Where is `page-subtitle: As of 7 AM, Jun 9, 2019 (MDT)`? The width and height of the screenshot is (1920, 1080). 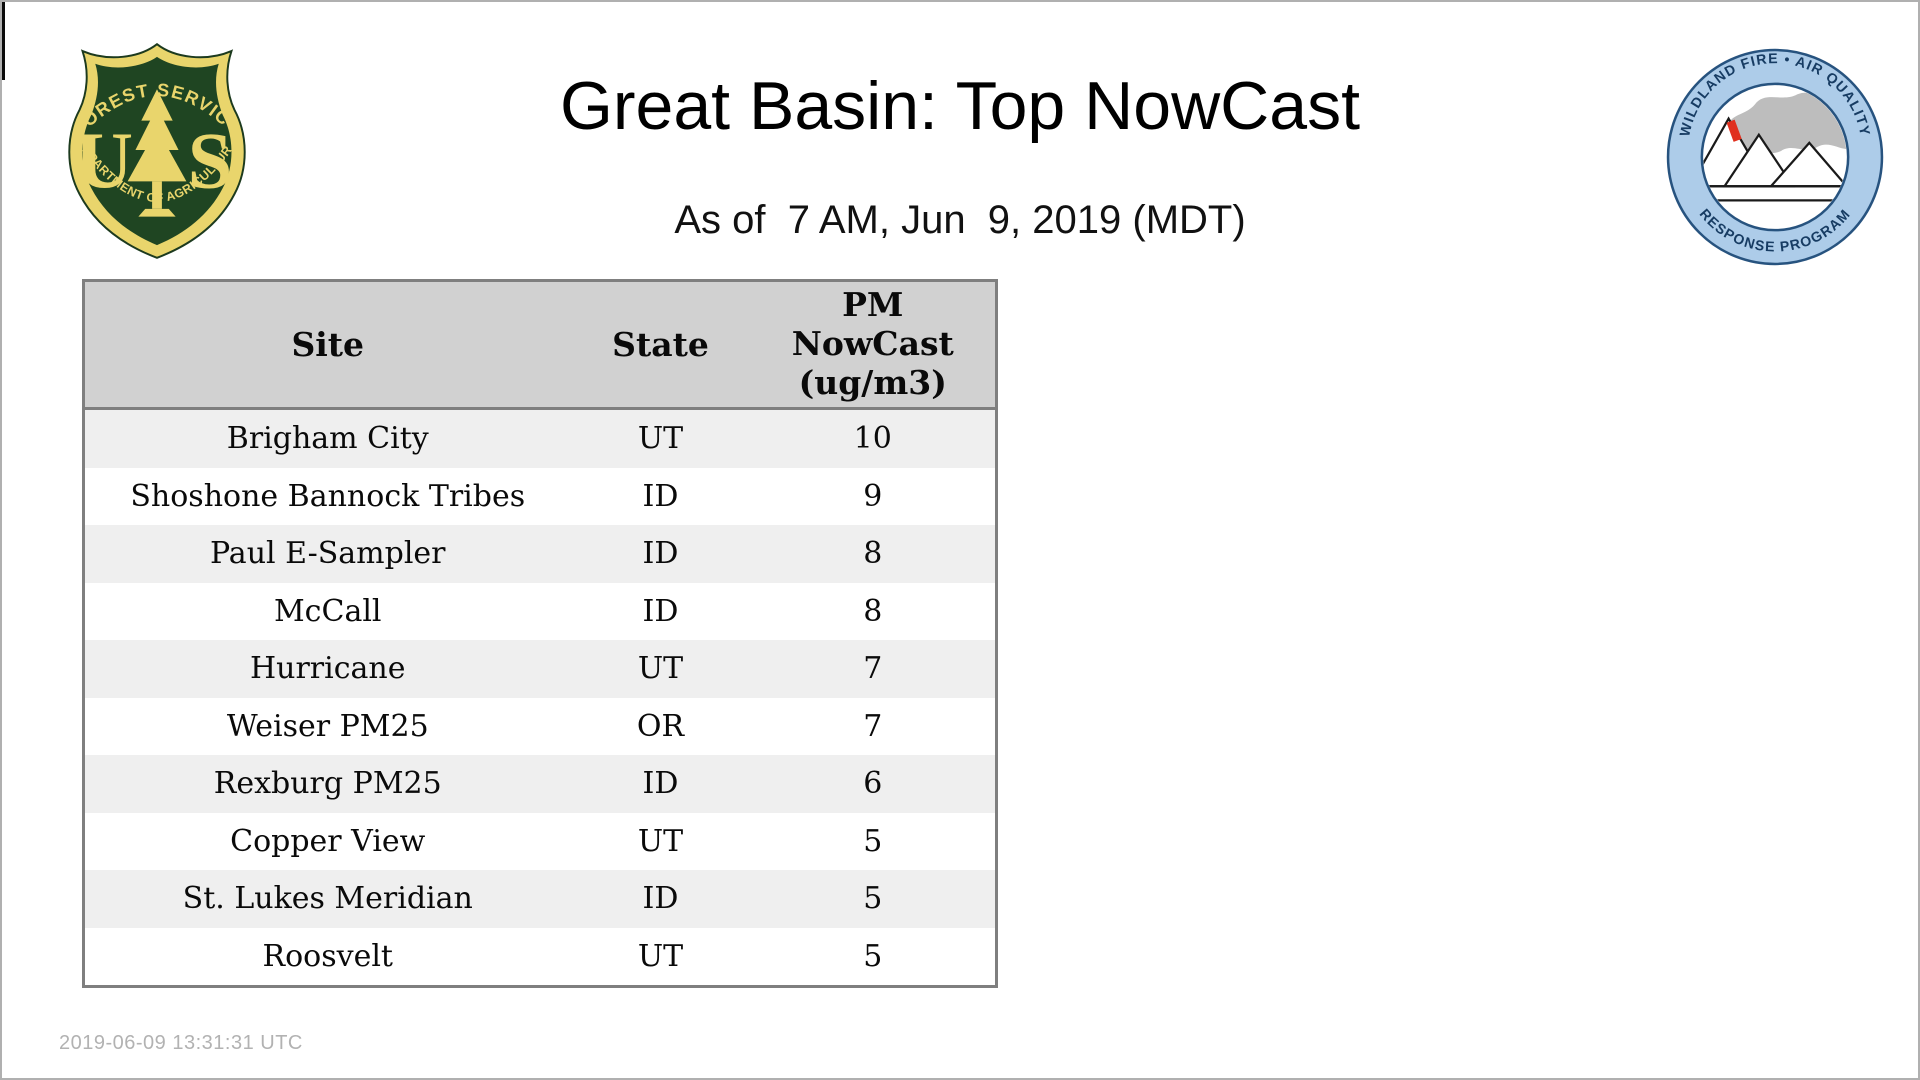
page-subtitle: As of 7 AM, Jun 9, 2019 (MDT) is located at coordinates (960, 220).